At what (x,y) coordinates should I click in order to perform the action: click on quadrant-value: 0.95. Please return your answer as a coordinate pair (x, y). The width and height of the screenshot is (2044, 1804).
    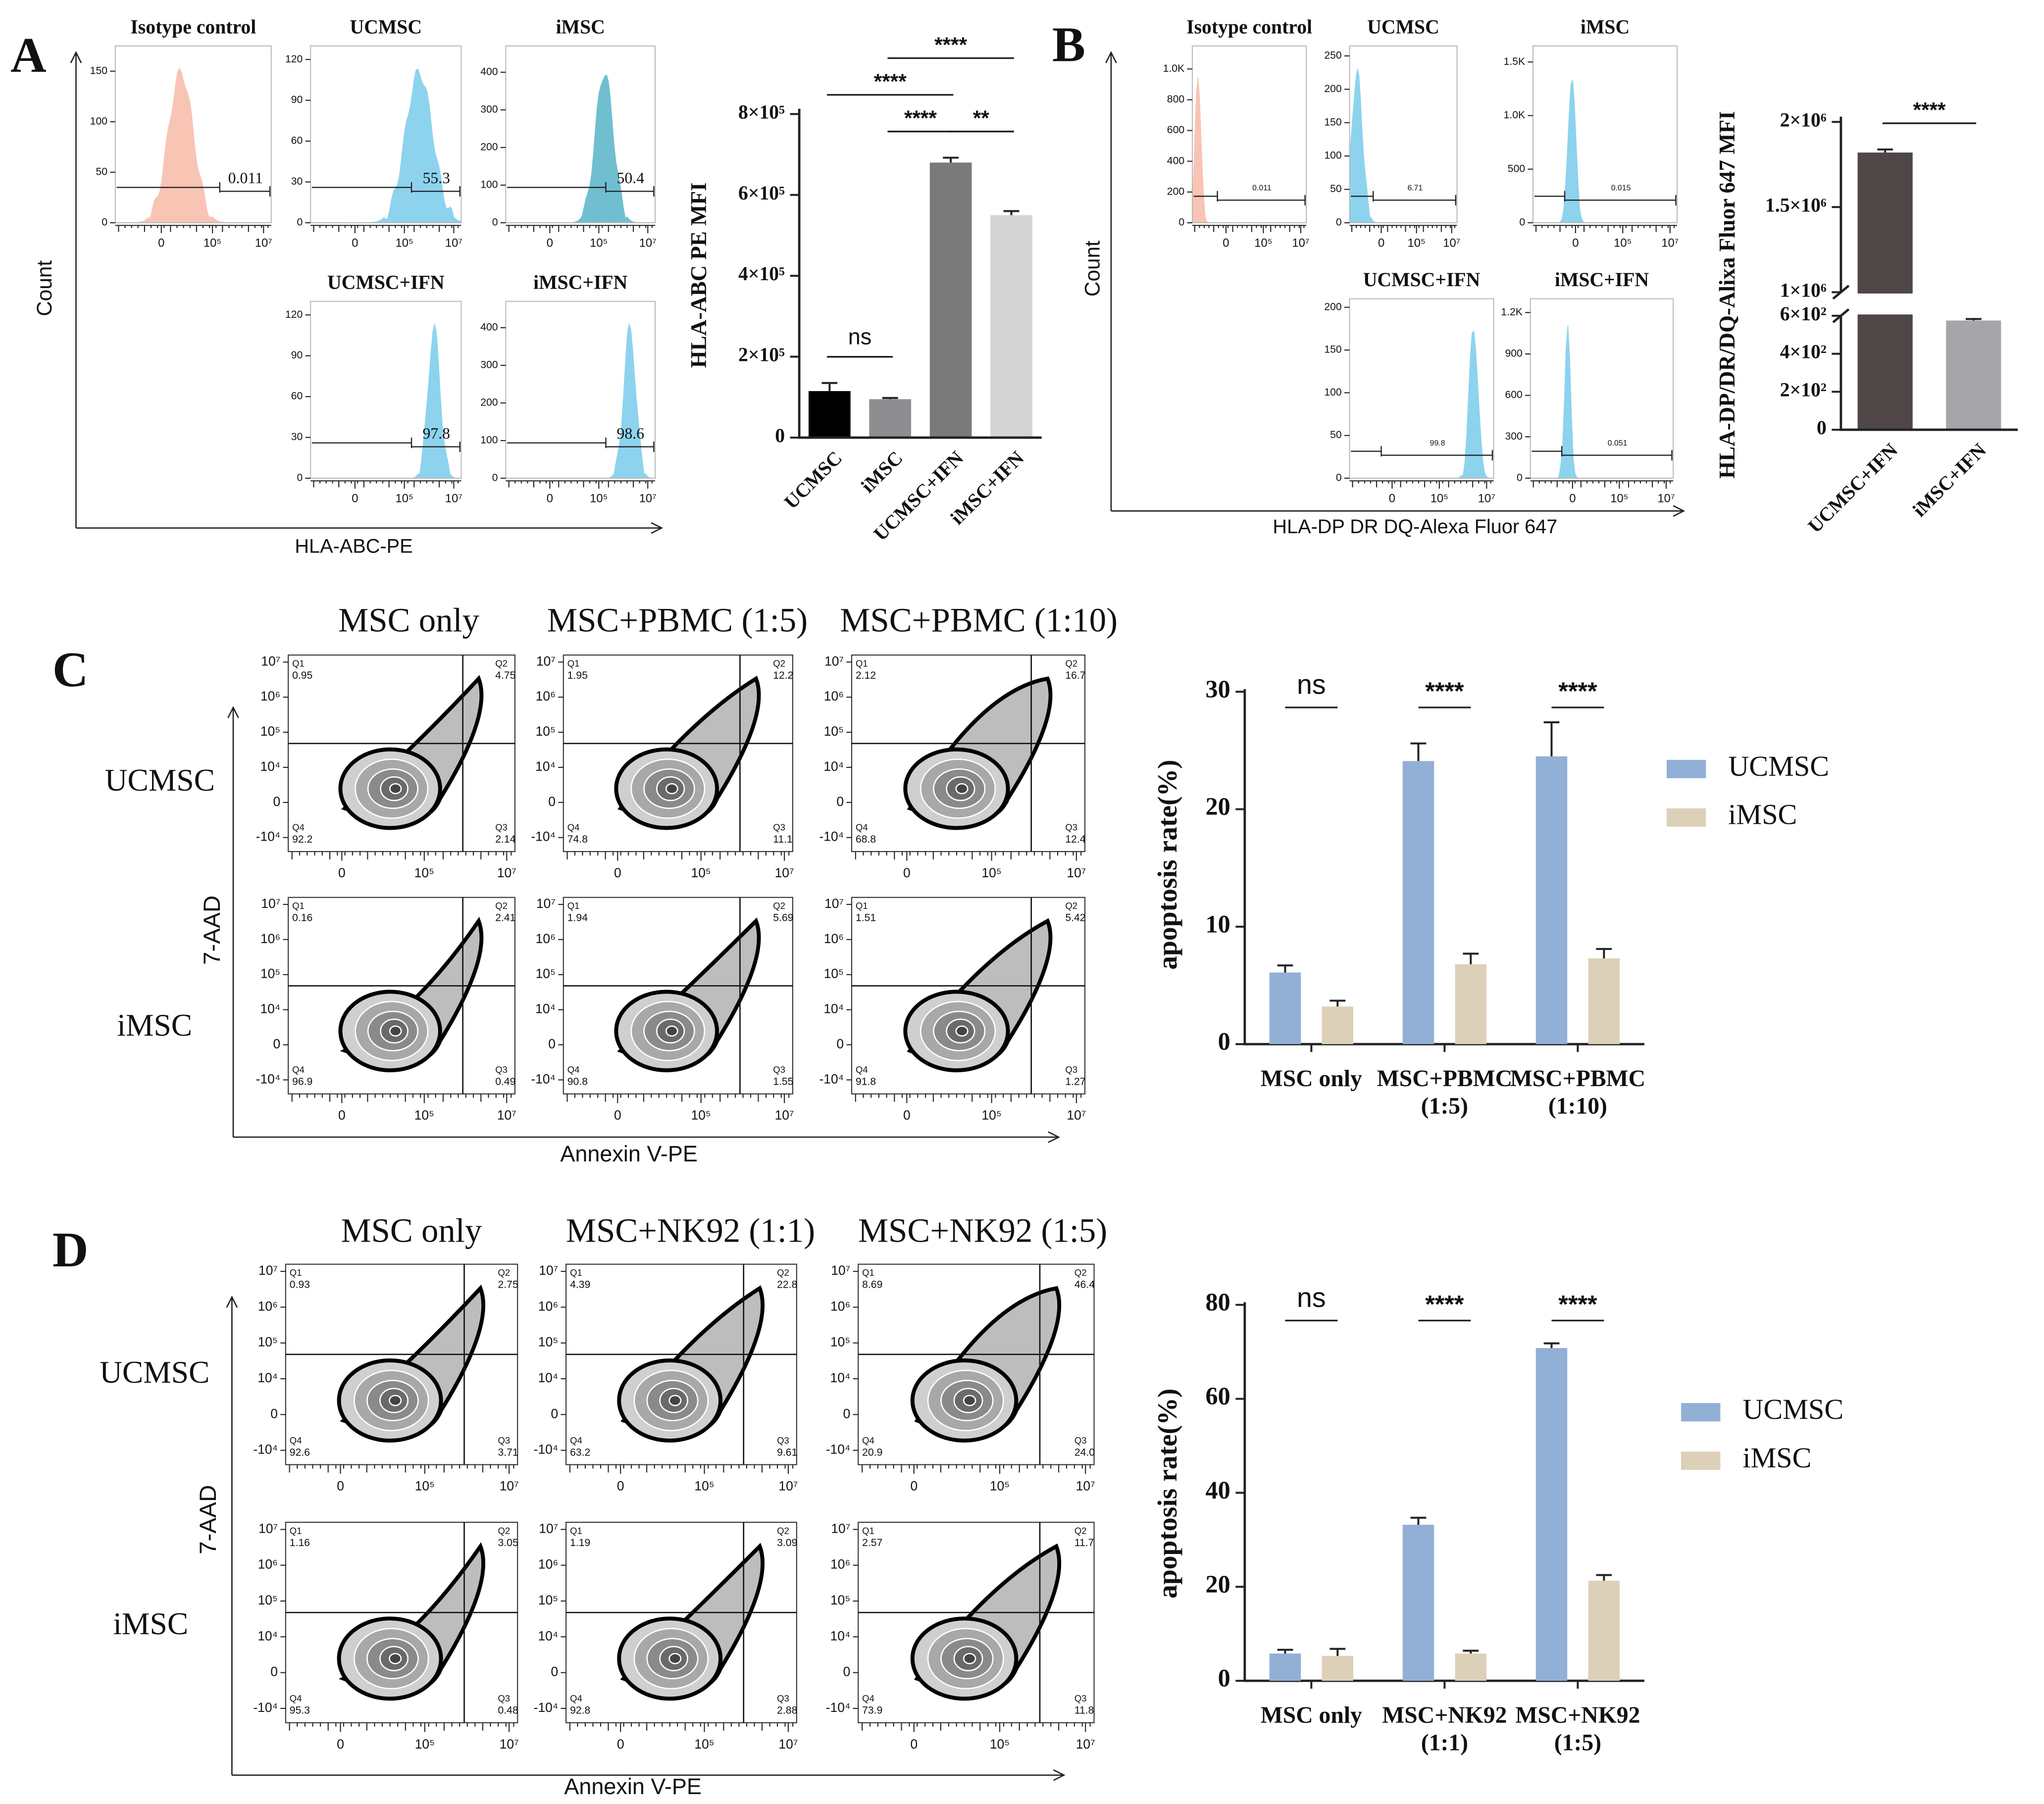
    Looking at the image, I should click on (302, 675).